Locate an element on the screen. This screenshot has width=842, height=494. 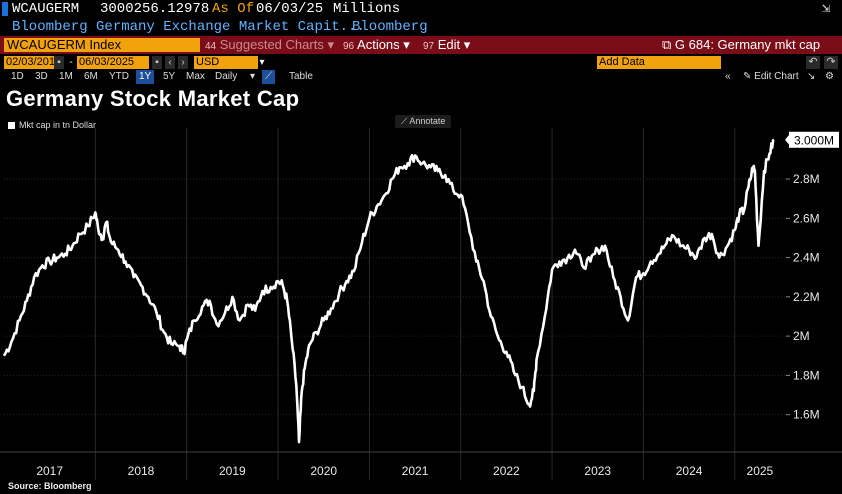
line-chart-icon: ⟋ is located at coordinates (268, 77).